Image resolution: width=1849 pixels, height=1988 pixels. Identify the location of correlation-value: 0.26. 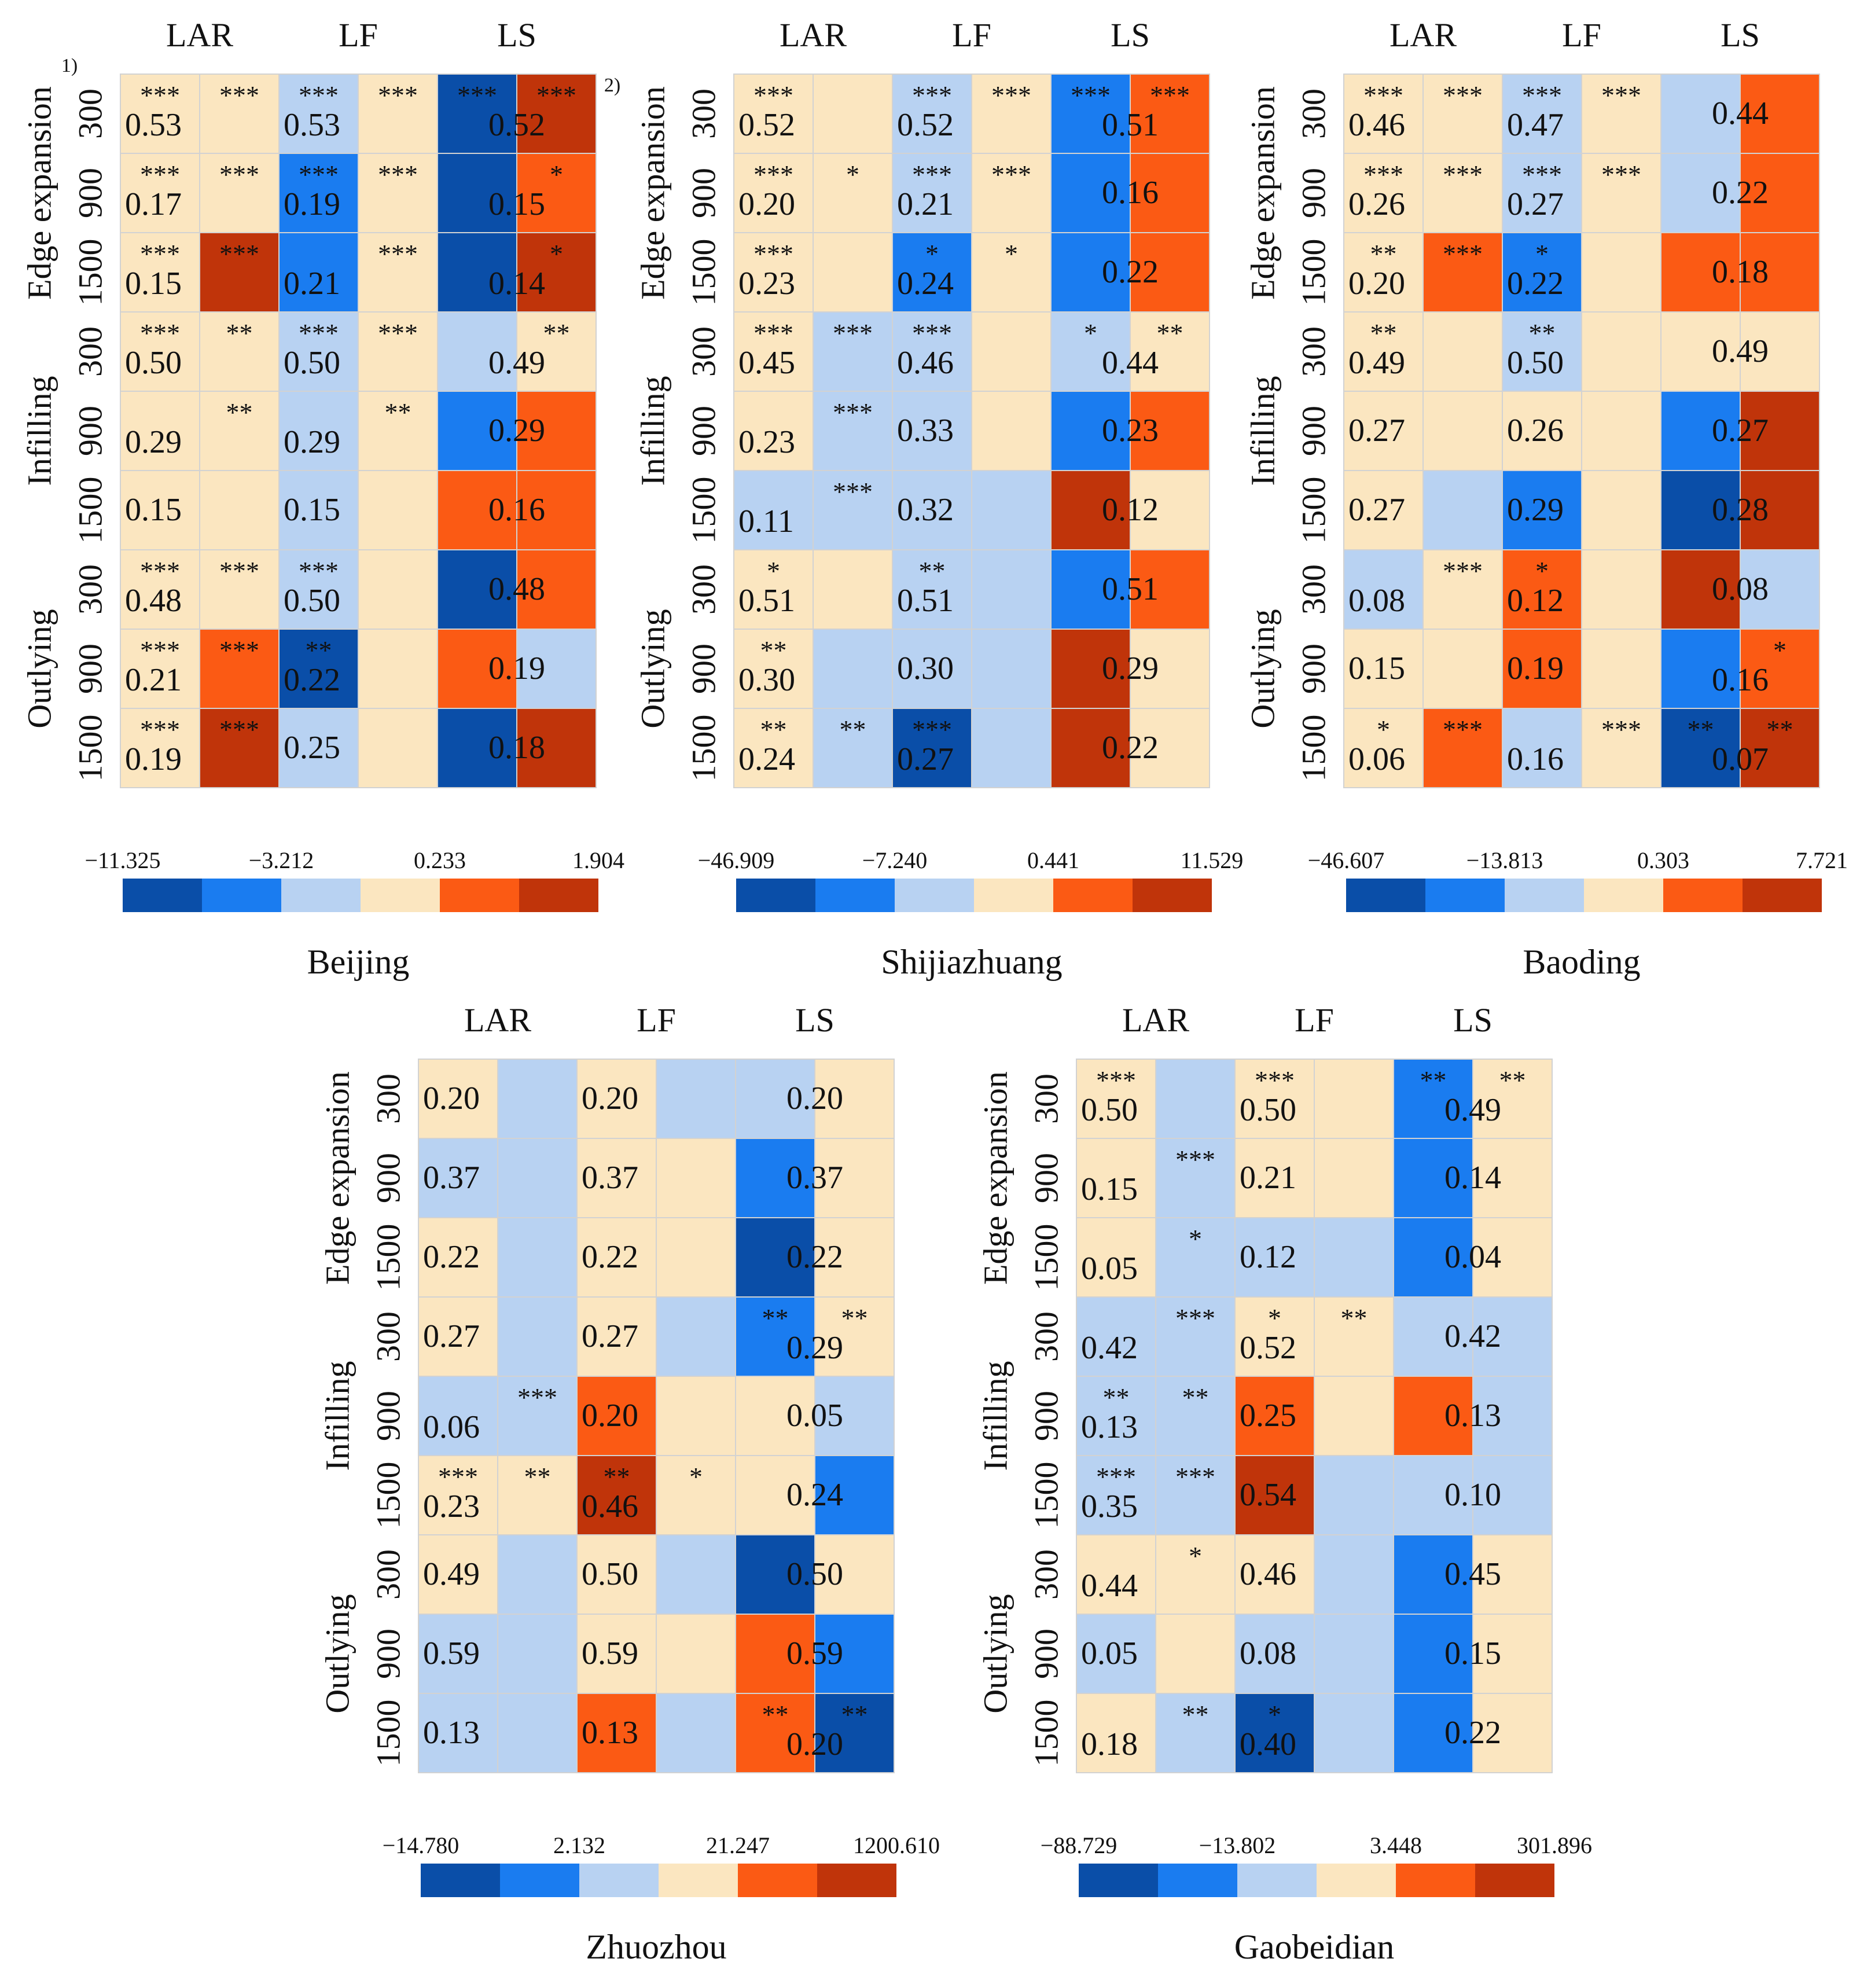
(1535, 431).